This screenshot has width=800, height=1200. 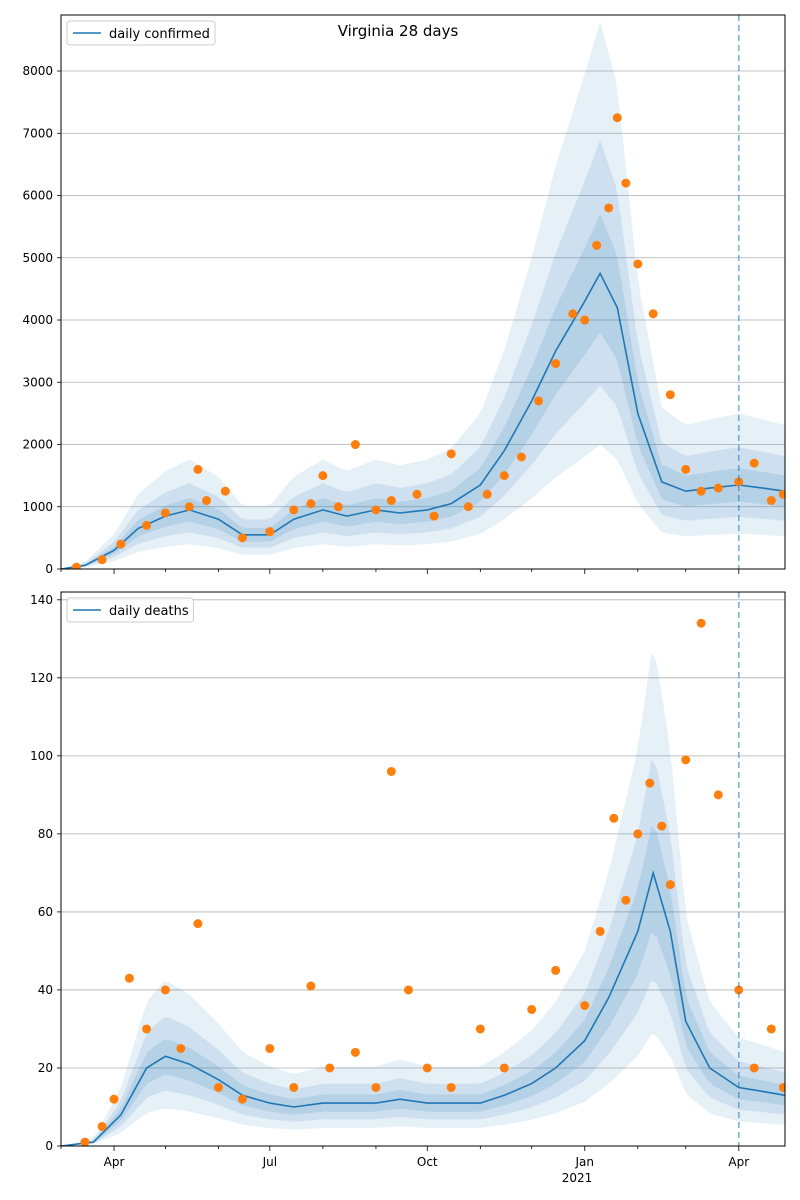 What do you see at coordinates (577, 1178) in the screenshot?
I see `x-axis-year-label: 2021` at bounding box center [577, 1178].